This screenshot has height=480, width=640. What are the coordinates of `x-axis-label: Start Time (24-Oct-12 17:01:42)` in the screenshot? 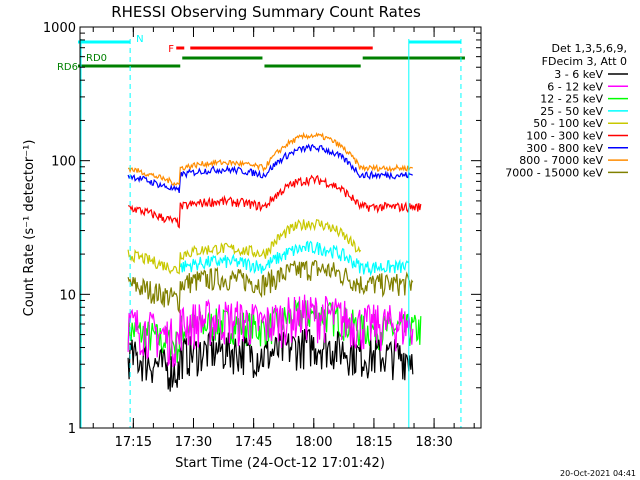 It's located at (280, 463).